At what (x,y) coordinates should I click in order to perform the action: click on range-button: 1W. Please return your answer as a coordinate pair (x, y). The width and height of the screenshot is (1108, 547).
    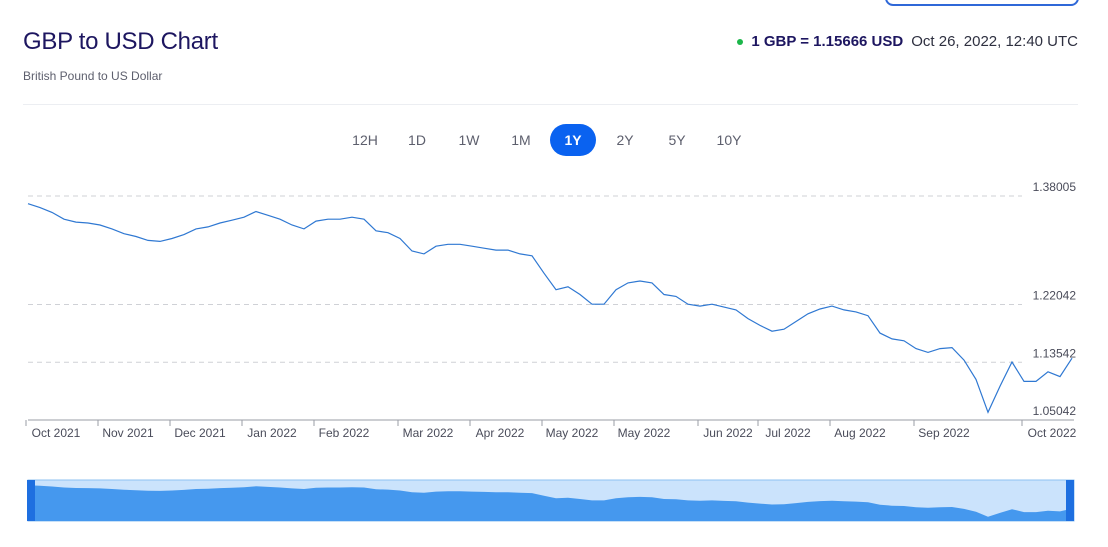
    Looking at the image, I should click on (469, 140).